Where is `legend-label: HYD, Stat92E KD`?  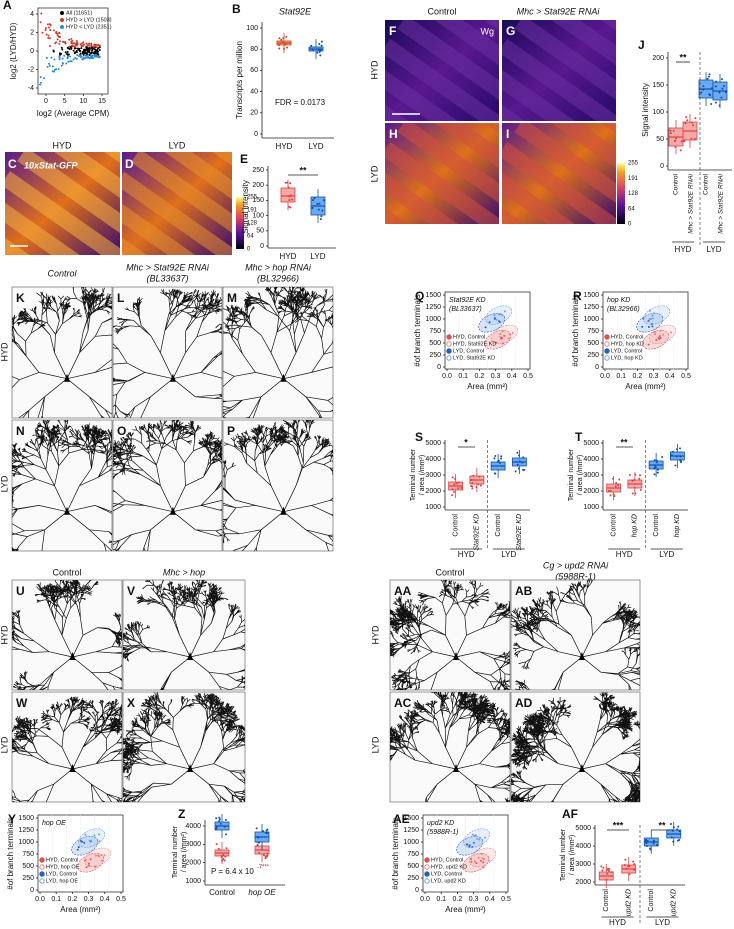 legend-label: HYD, Stat92E KD is located at coordinates (474, 344).